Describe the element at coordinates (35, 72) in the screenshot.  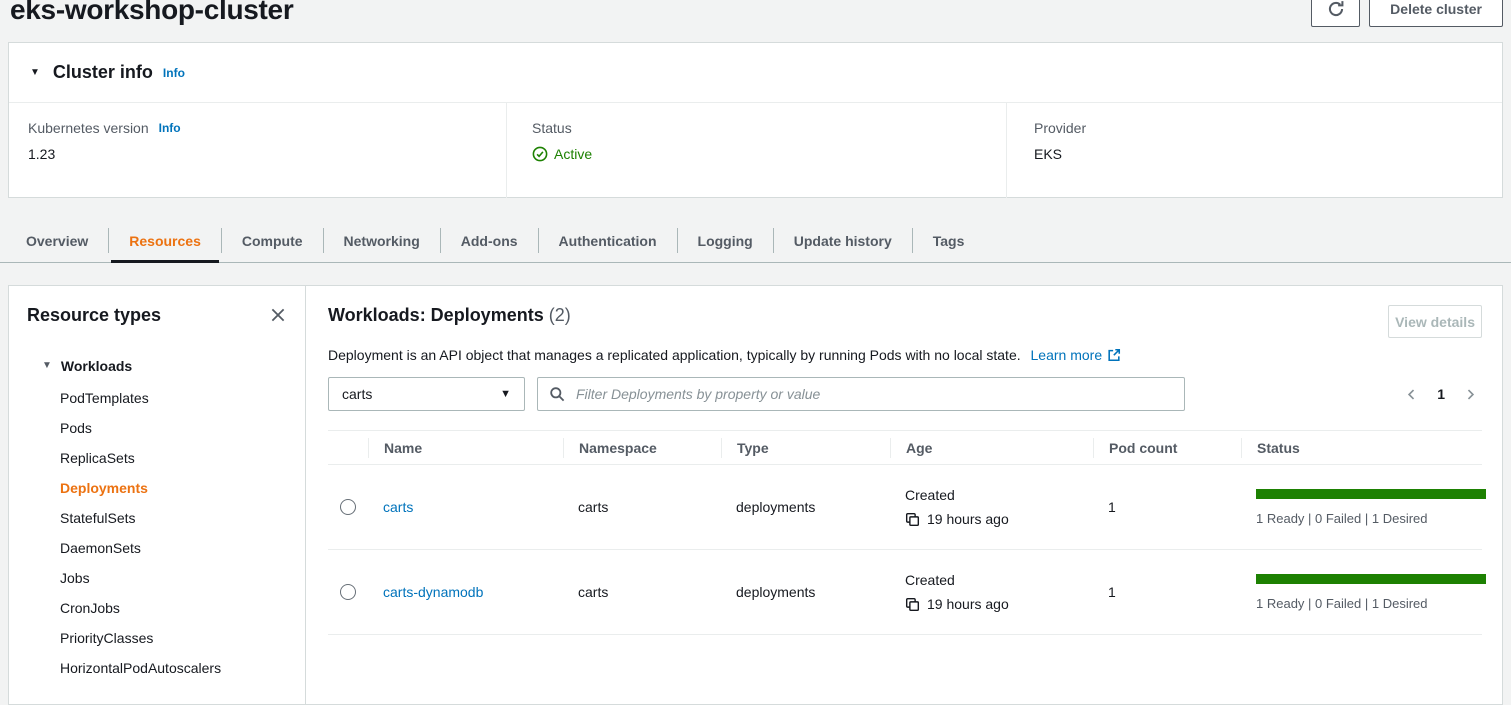
I see `collapse-caret-icon: ▼` at that location.